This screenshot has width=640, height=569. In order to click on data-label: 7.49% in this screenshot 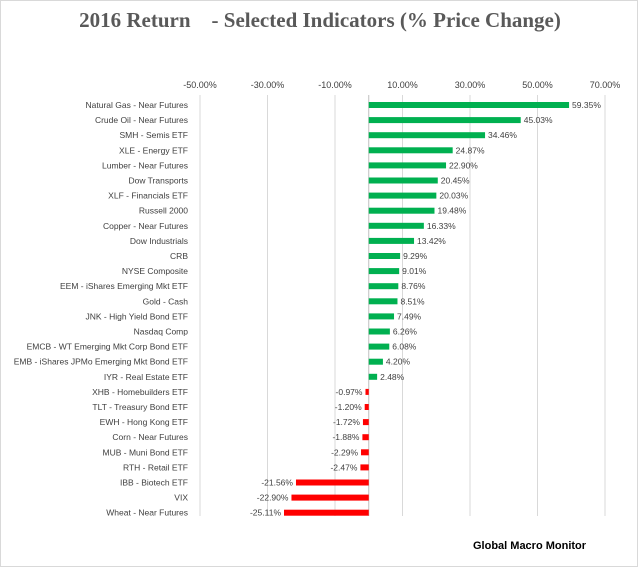, I will do `click(409, 316)`.